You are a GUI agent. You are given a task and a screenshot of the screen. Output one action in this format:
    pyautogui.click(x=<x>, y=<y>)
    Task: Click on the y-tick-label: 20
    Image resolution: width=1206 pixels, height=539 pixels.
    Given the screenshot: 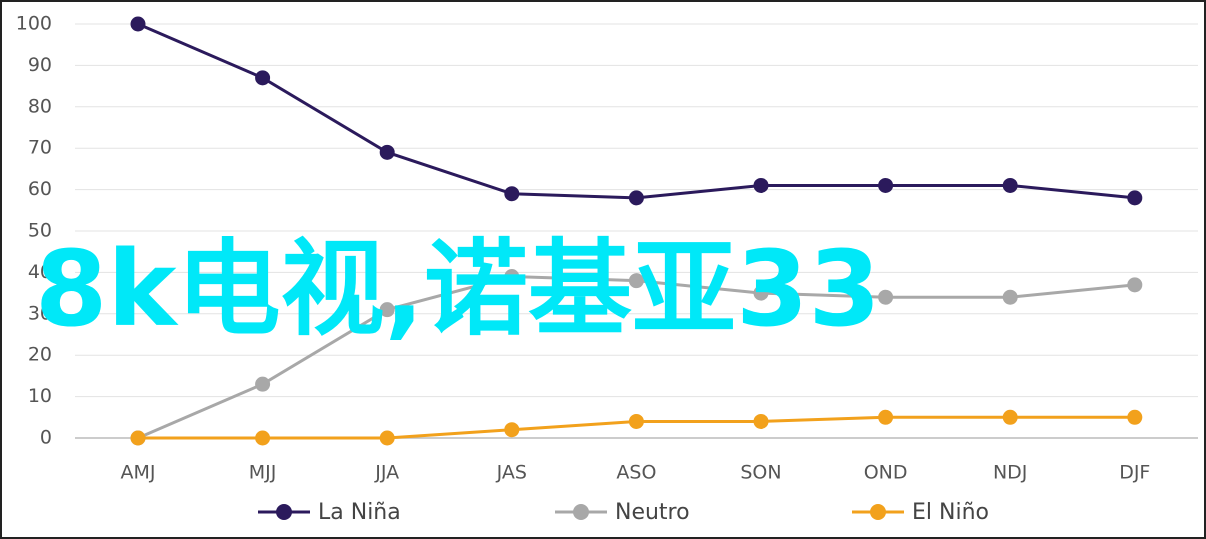 What is the action you would take?
    pyautogui.click(x=40, y=355)
    